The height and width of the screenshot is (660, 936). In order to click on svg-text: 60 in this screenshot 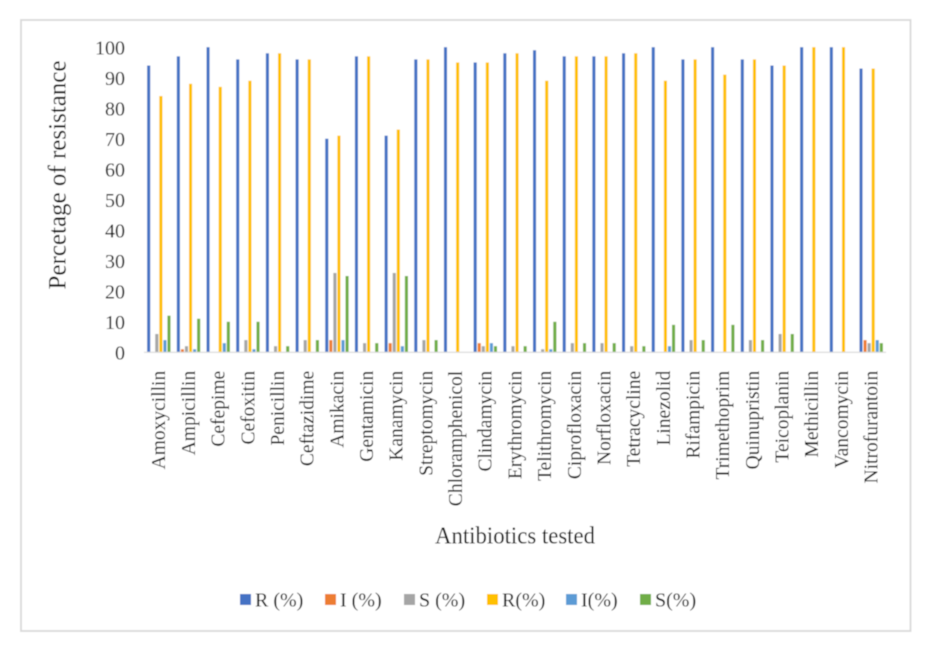, I will do `click(115, 170)`.